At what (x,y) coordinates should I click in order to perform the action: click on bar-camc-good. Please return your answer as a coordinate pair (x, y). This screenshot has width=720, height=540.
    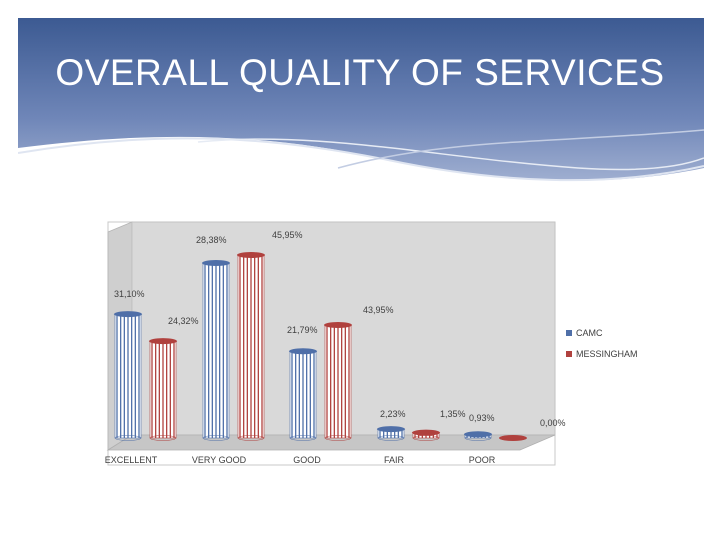
    Looking at the image, I should click on (303, 394).